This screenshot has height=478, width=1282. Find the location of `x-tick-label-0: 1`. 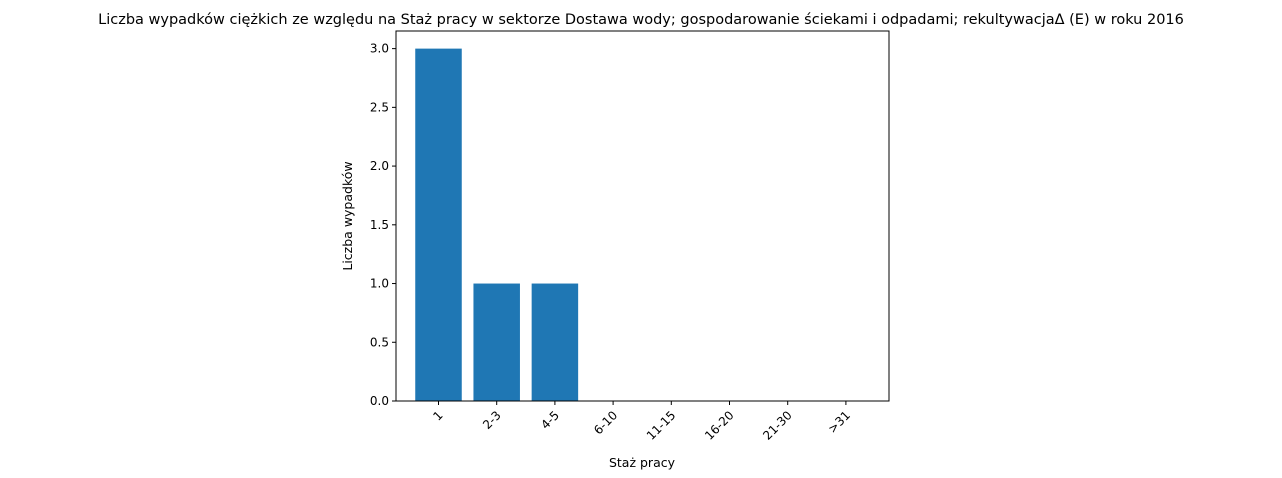

x-tick-label-0: 1 is located at coordinates (437, 415).